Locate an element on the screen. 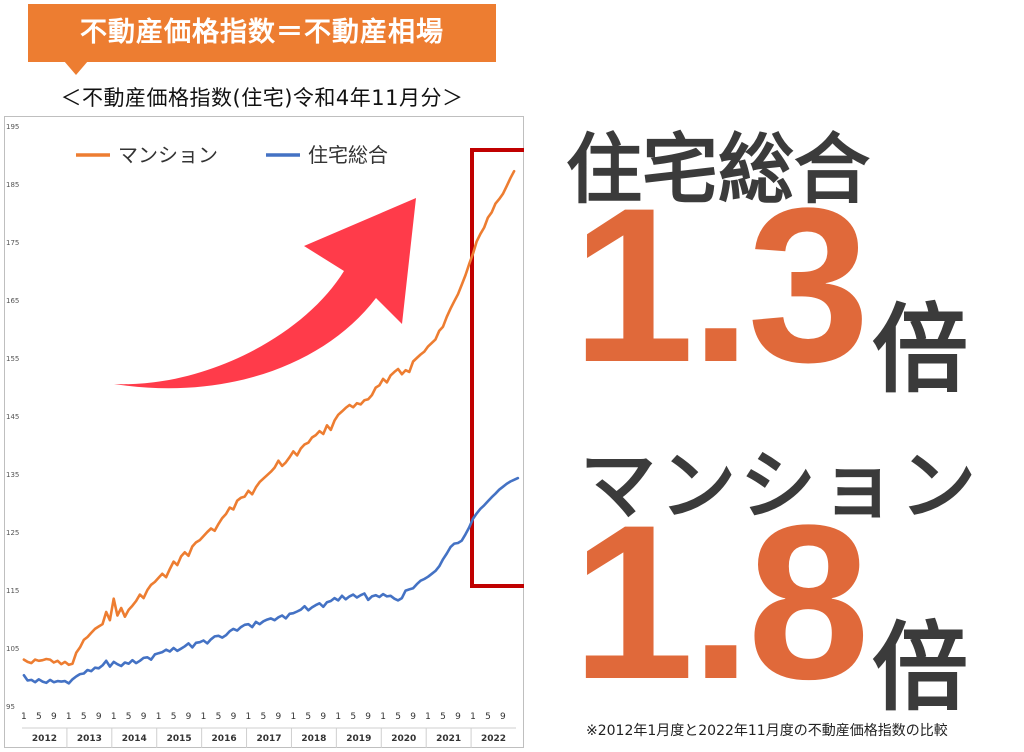 The image size is (1024, 752). x-year-label: 2017 is located at coordinates (268, 739).